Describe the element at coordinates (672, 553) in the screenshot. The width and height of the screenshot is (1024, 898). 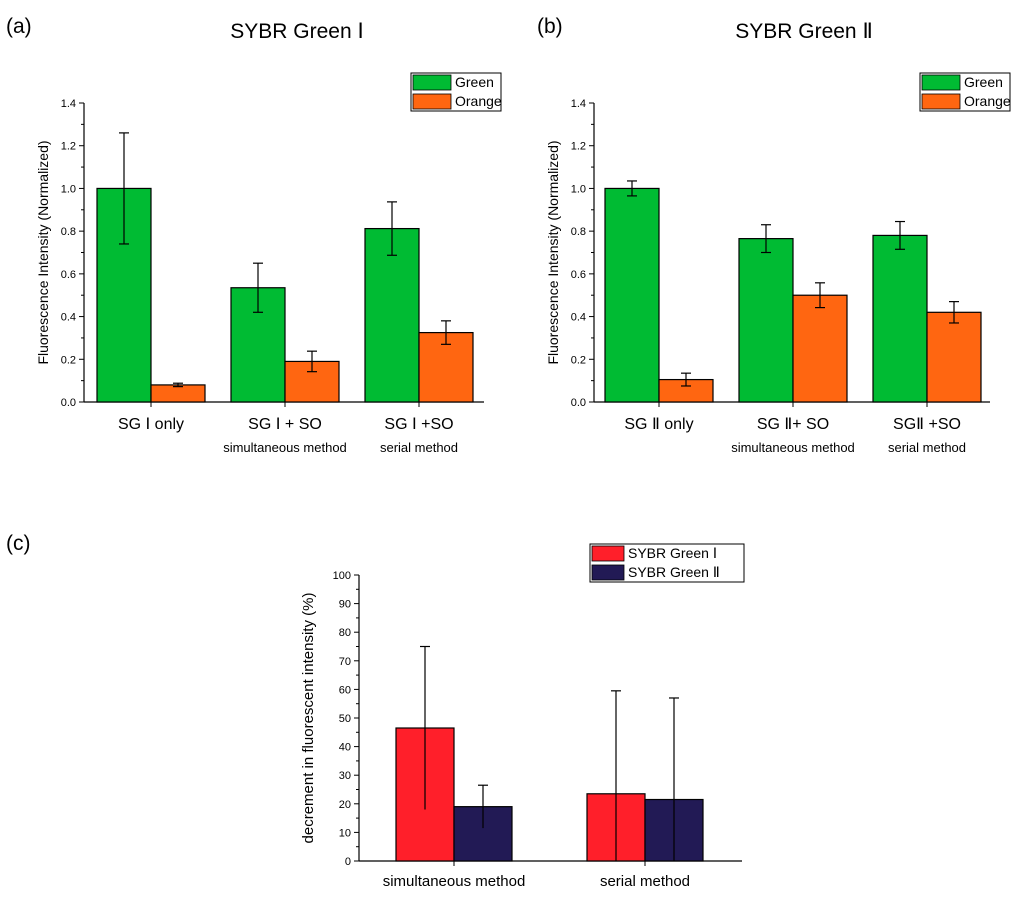
I see `legend-label: SYBR Green Ⅰ` at that location.